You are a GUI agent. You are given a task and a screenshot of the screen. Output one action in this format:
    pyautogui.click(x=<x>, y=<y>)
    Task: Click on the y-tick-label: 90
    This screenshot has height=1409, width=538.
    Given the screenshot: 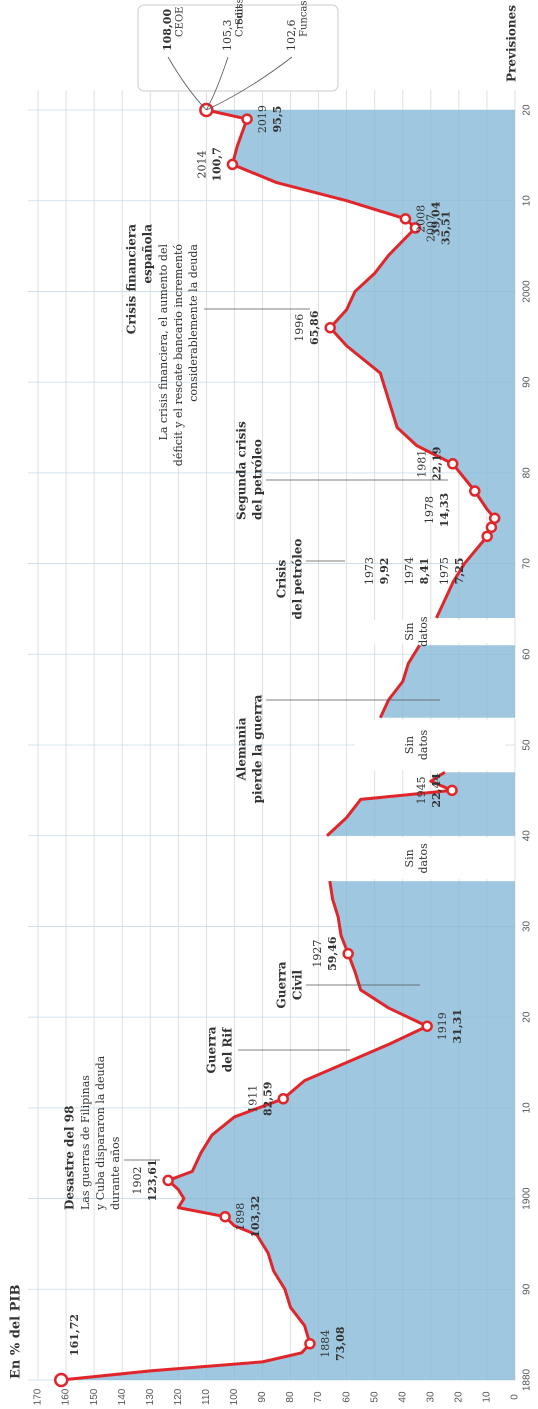 What is the action you would take?
    pyautogui.click(x=262, y=1397)
    